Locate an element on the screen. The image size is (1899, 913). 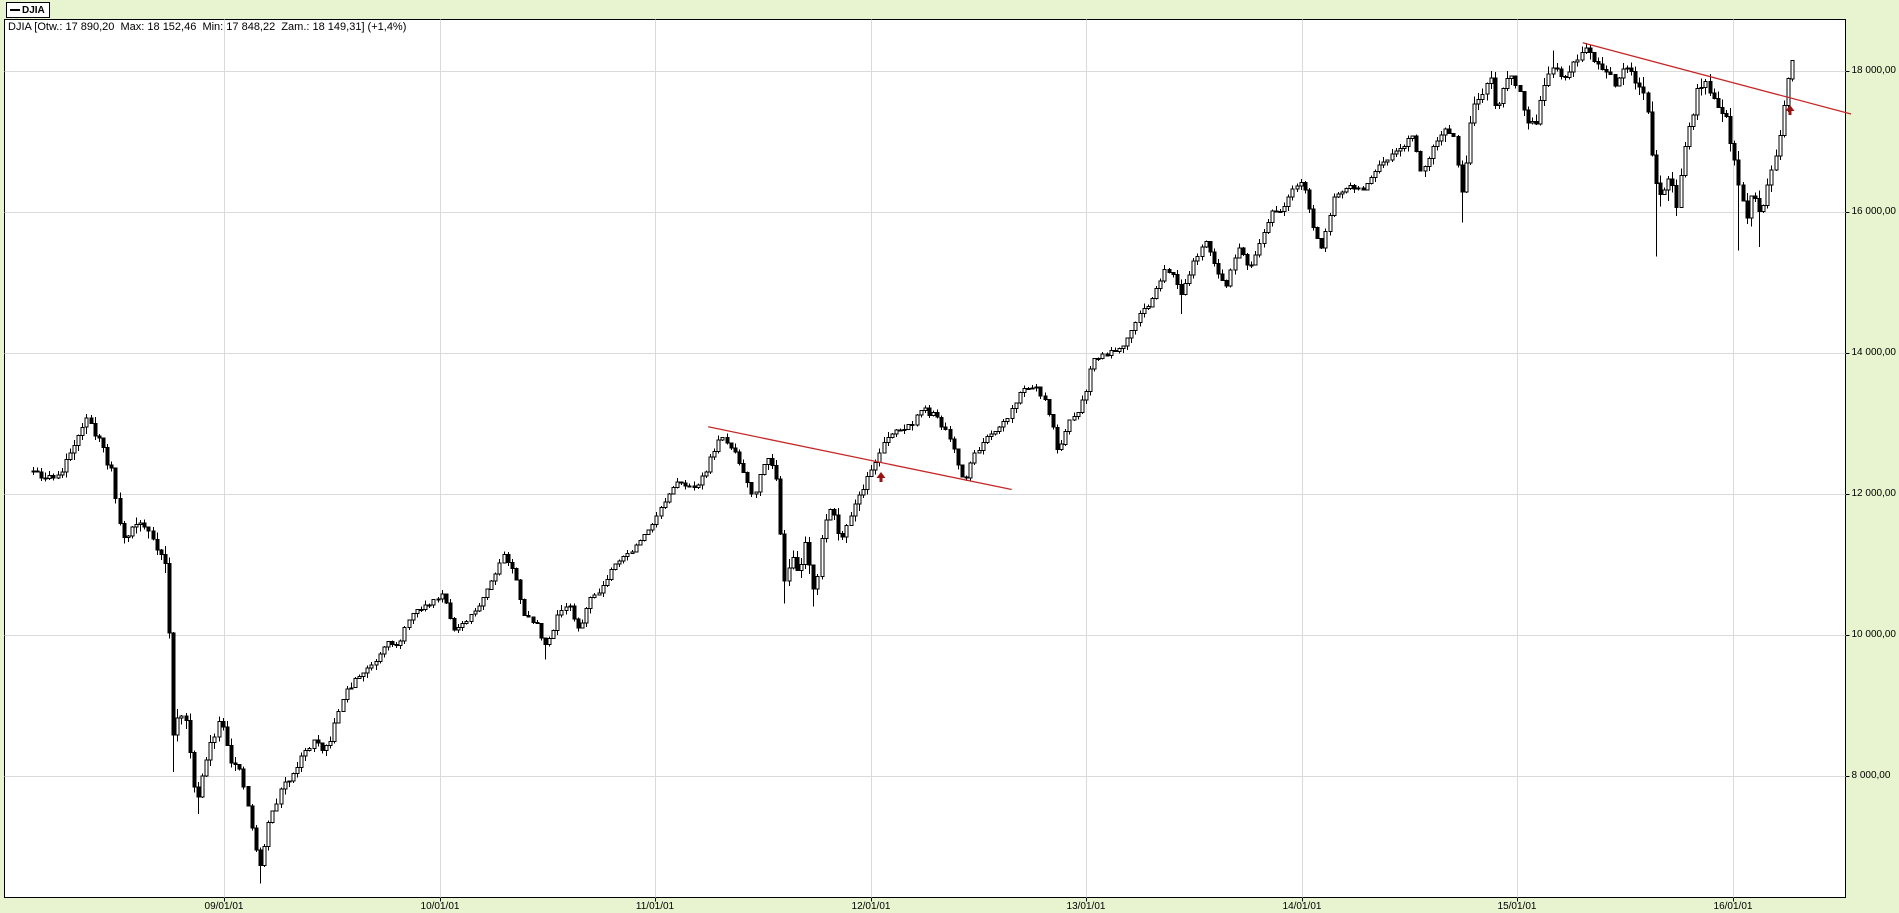
date-axis-label: 14/01/01 is located at coordinates (1302, 906).